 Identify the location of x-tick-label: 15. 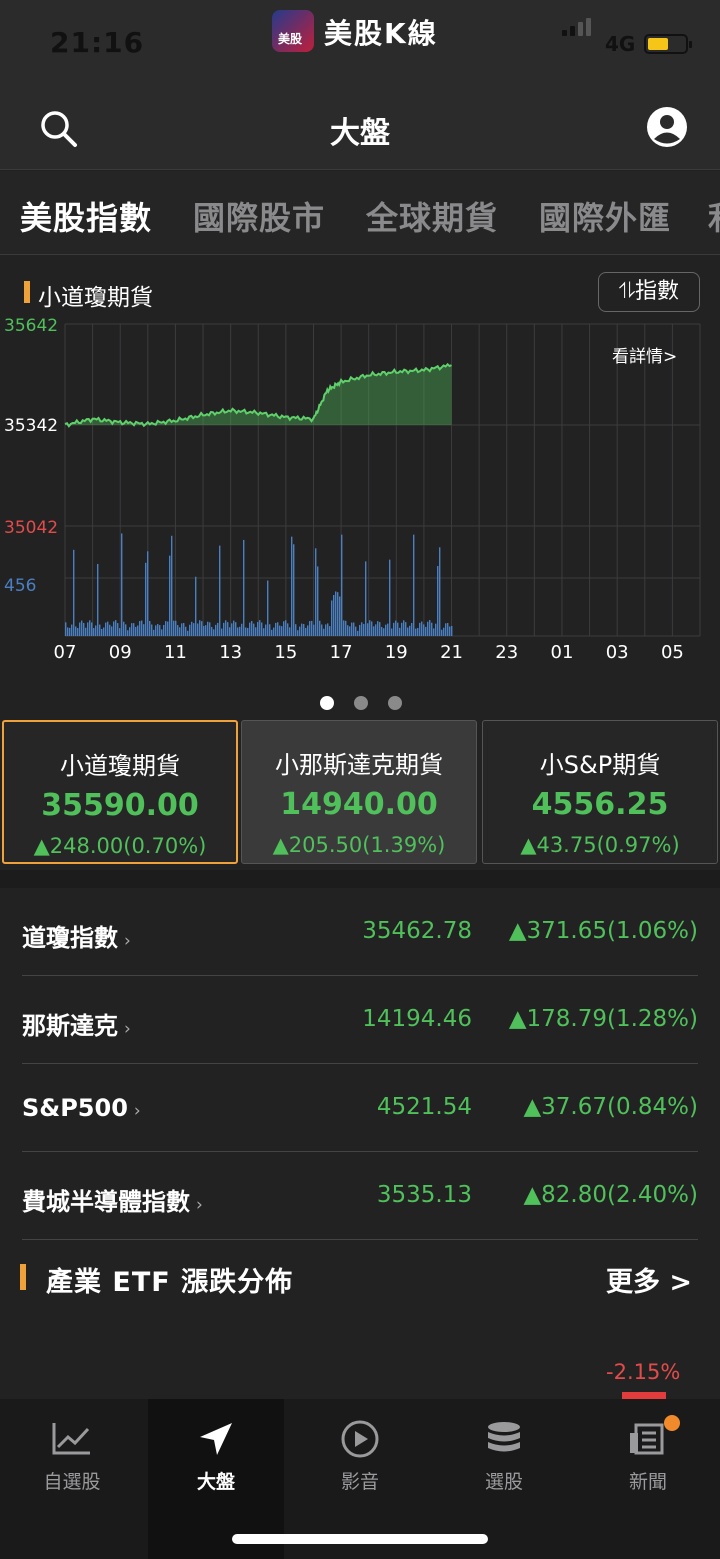
(285, 652).